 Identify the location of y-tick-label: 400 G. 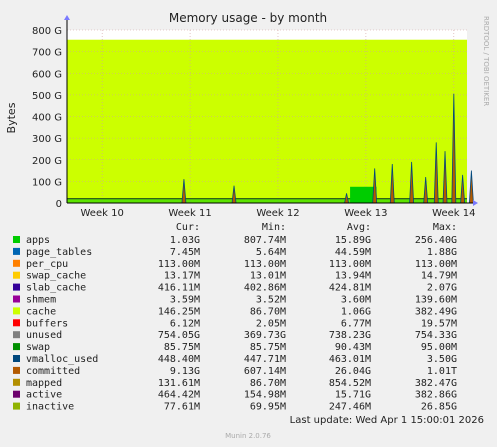
(47, 118).